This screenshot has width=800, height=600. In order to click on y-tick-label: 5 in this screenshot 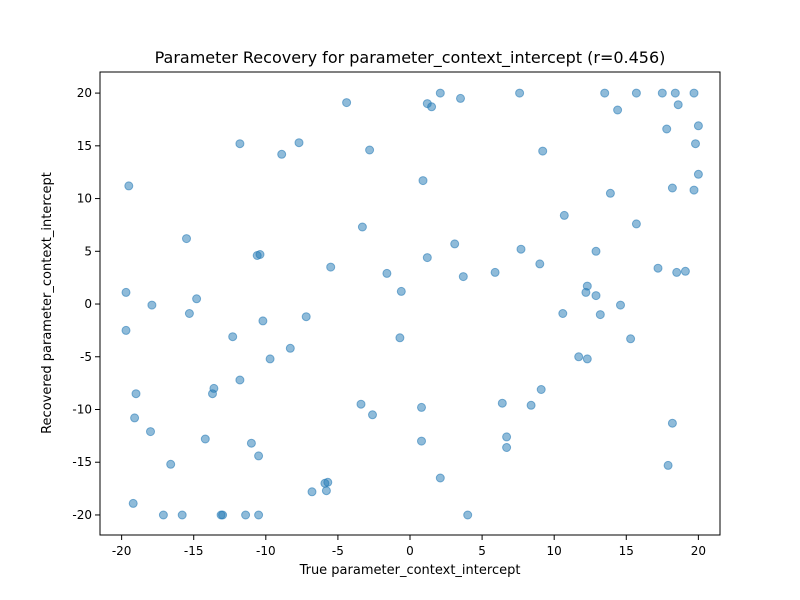, I will do `click(88, 251)`.